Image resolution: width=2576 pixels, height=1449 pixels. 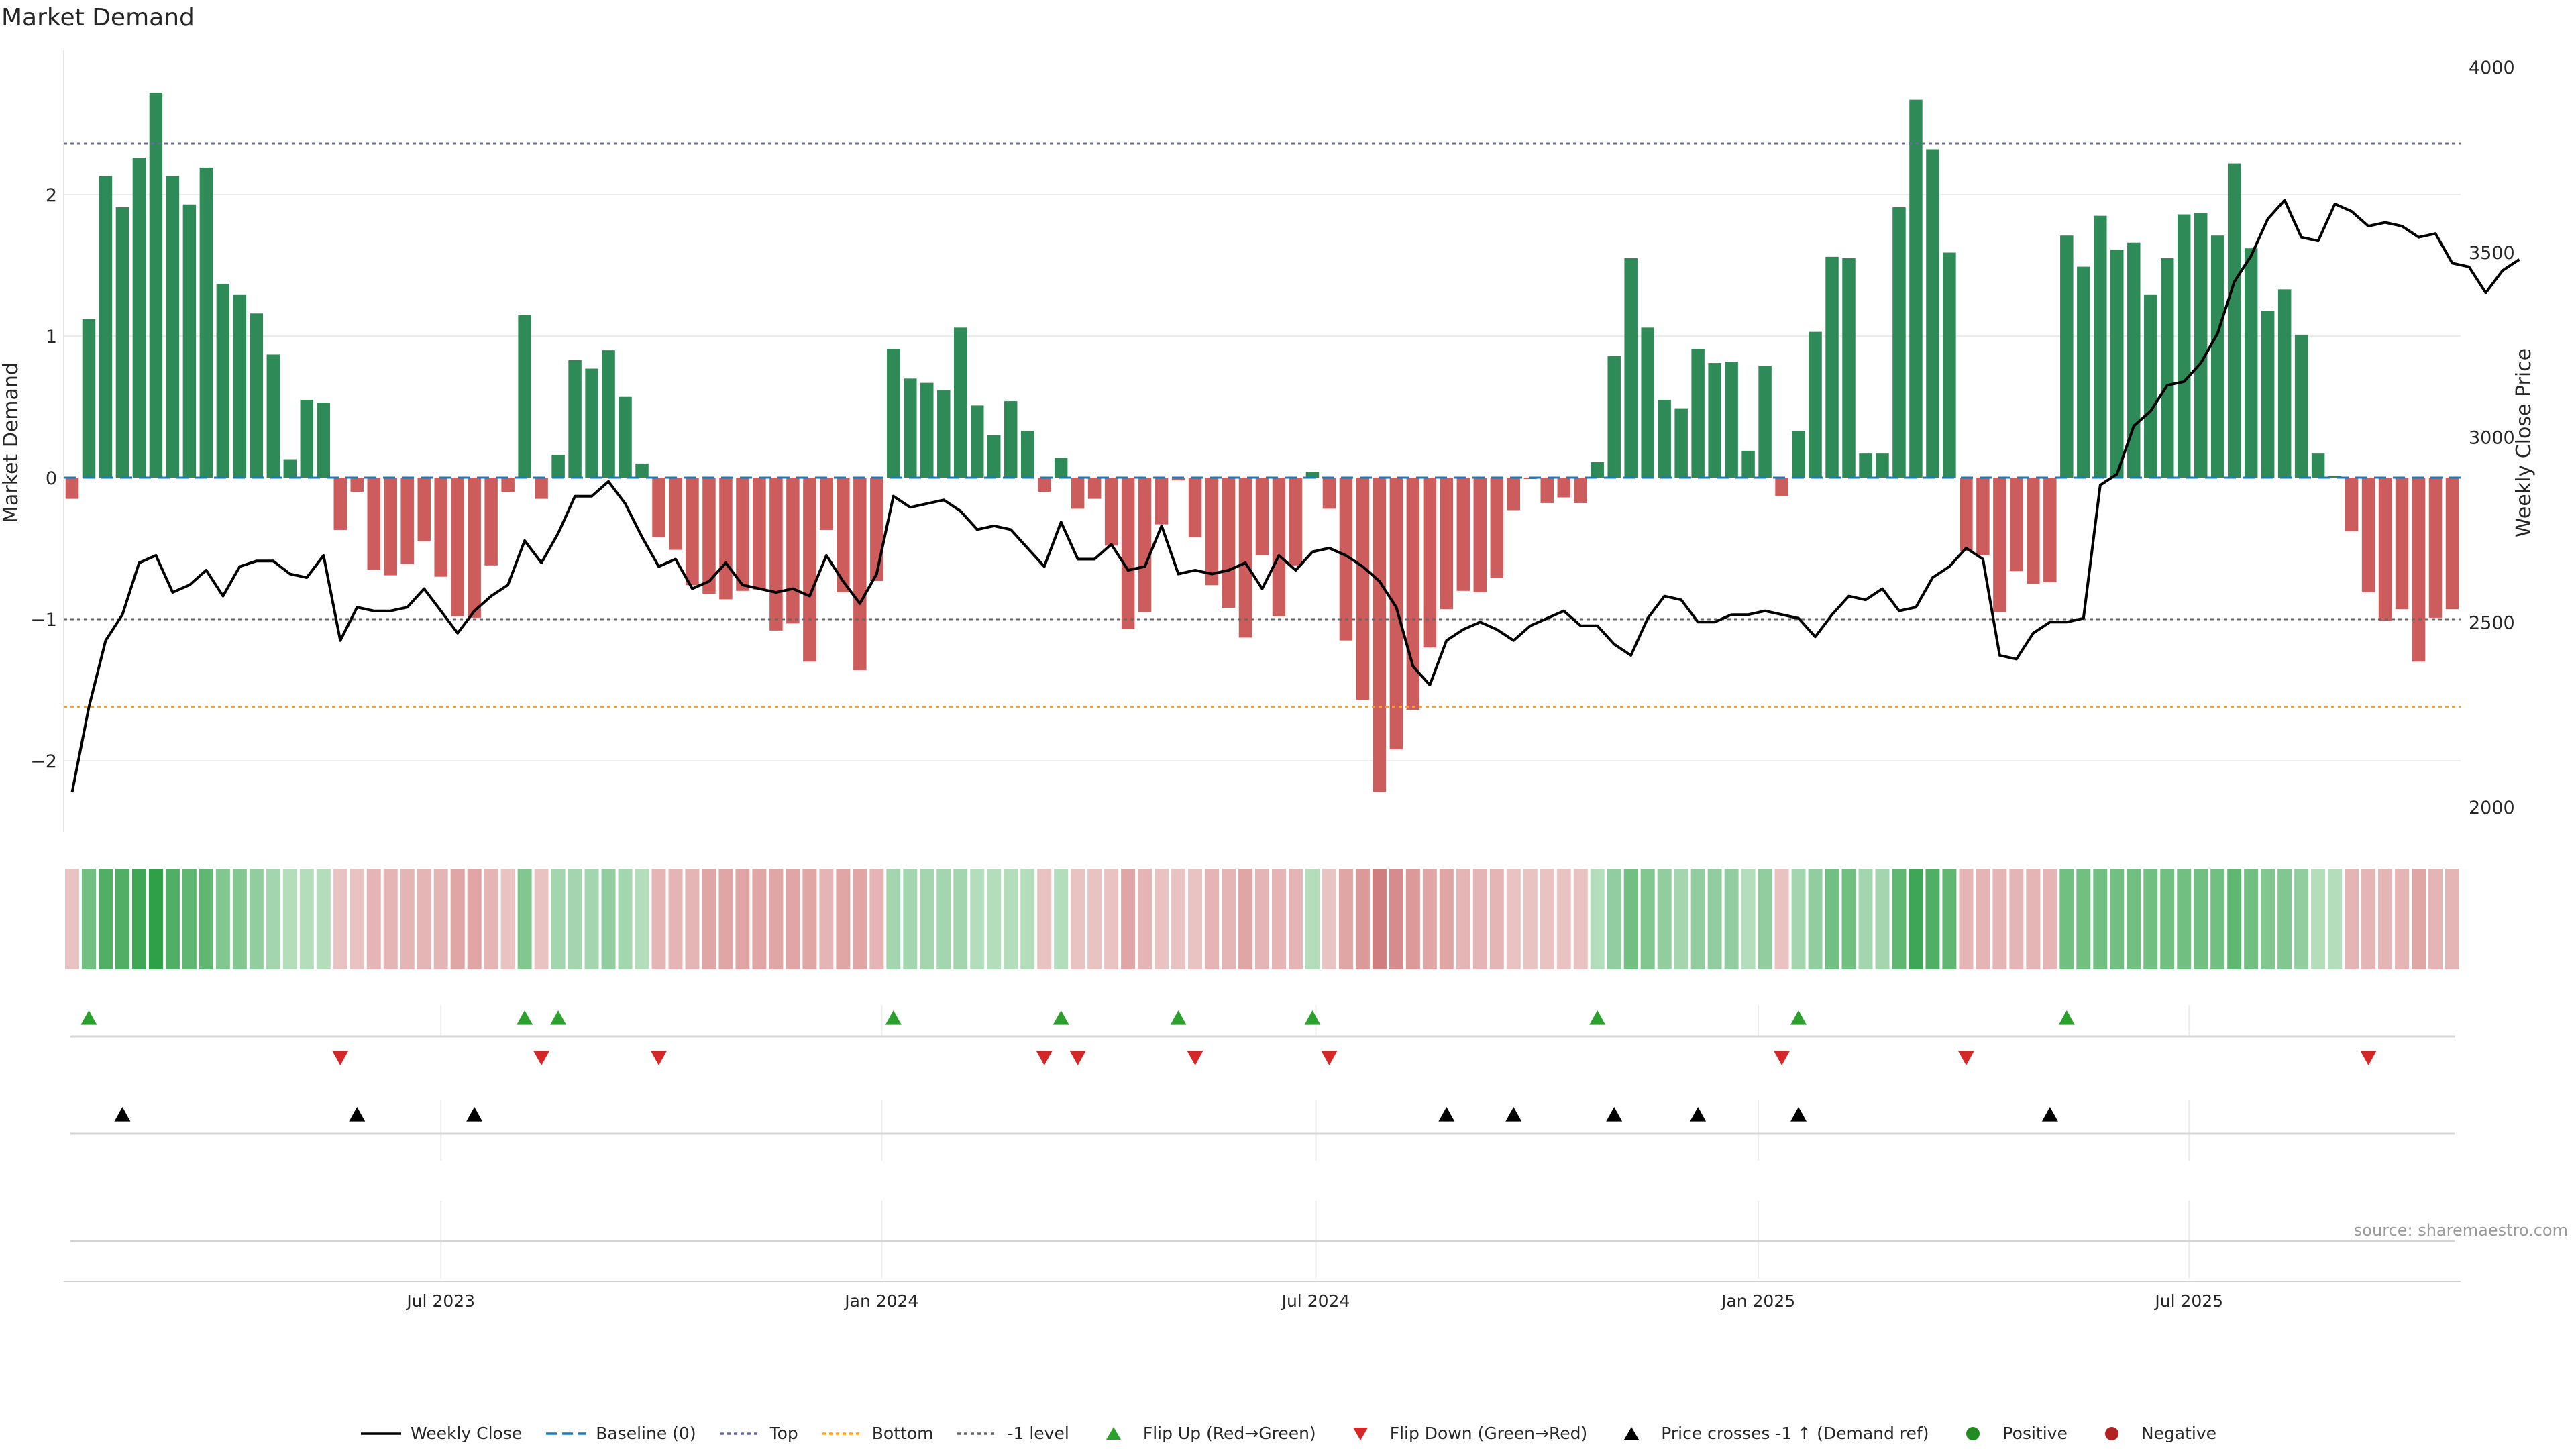 I want to click on circle-icon, so click(x=2111, y=1433).